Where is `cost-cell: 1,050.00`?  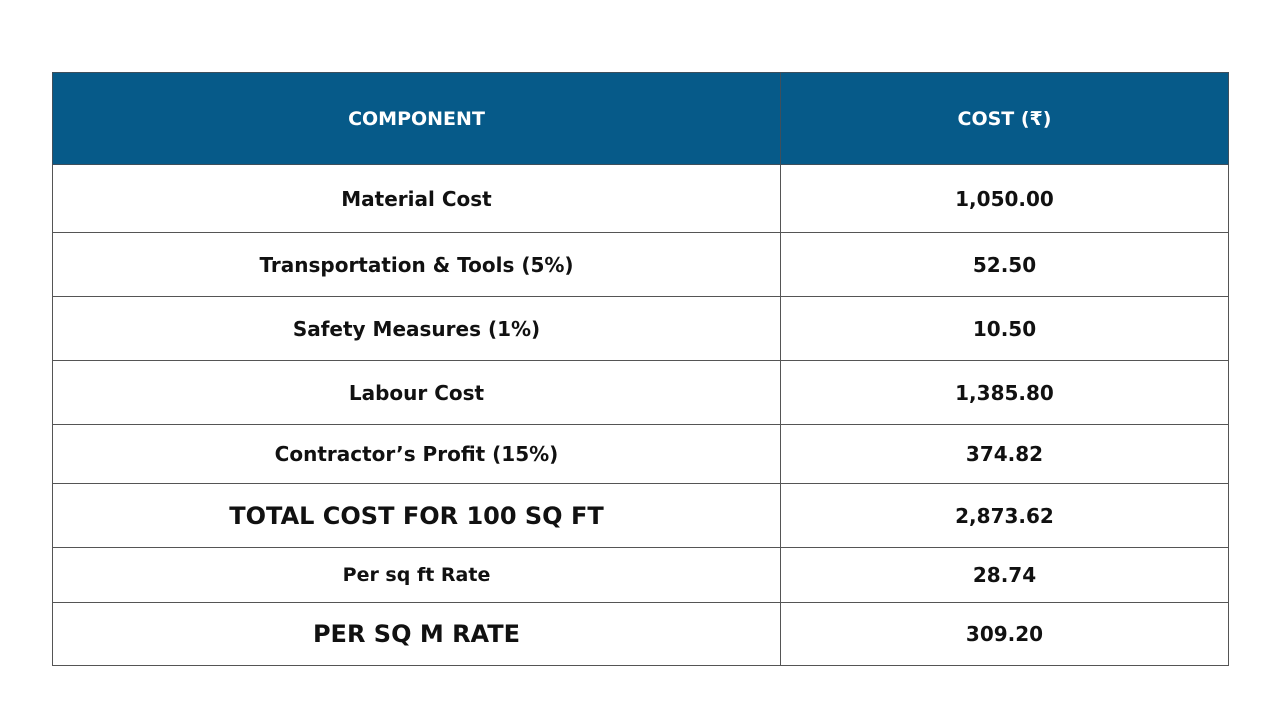 cost-cell: 1,050.00 is located at coordinates (1004, 198).